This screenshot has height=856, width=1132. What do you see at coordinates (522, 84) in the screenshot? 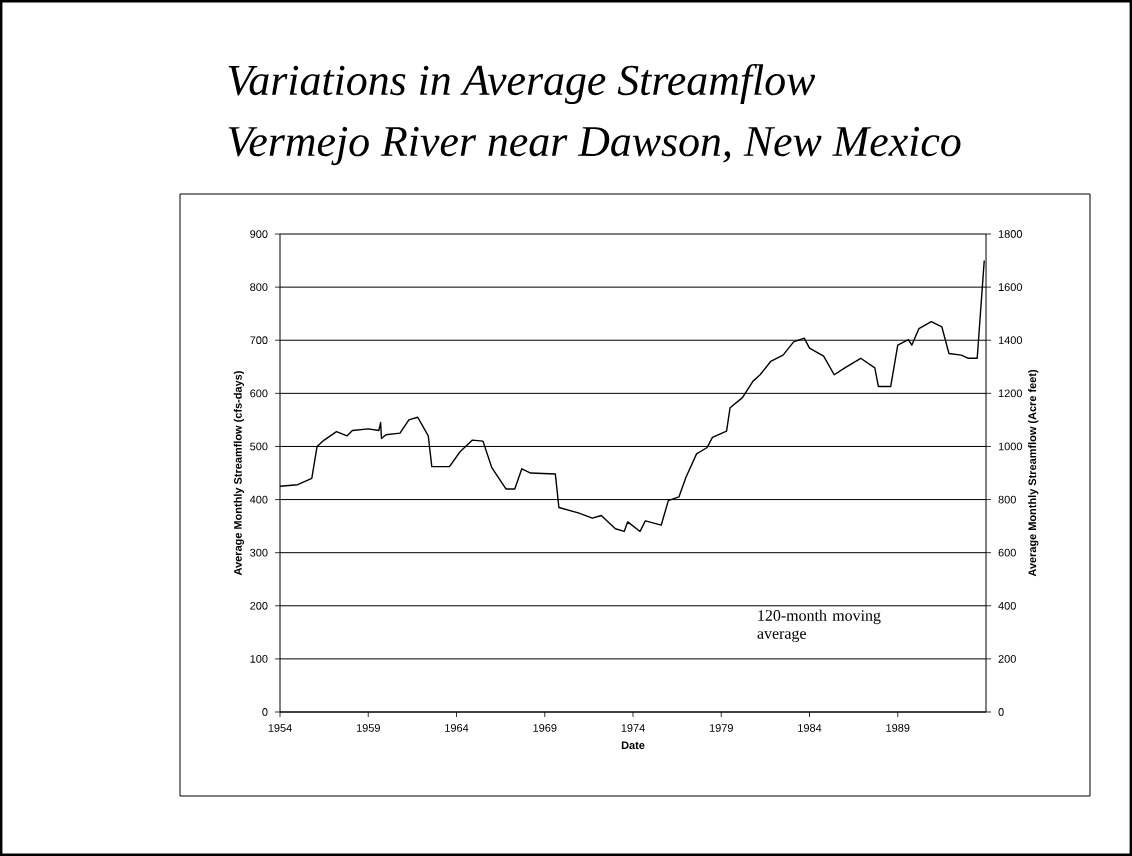
I see `chart-title: Variations in Average Streamflow` at bounding box center [522, 84].